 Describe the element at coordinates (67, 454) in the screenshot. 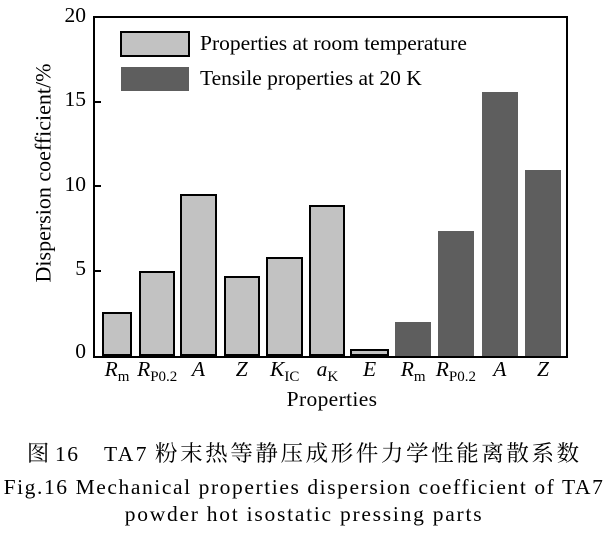

I see `svg-text: 16` at that location.